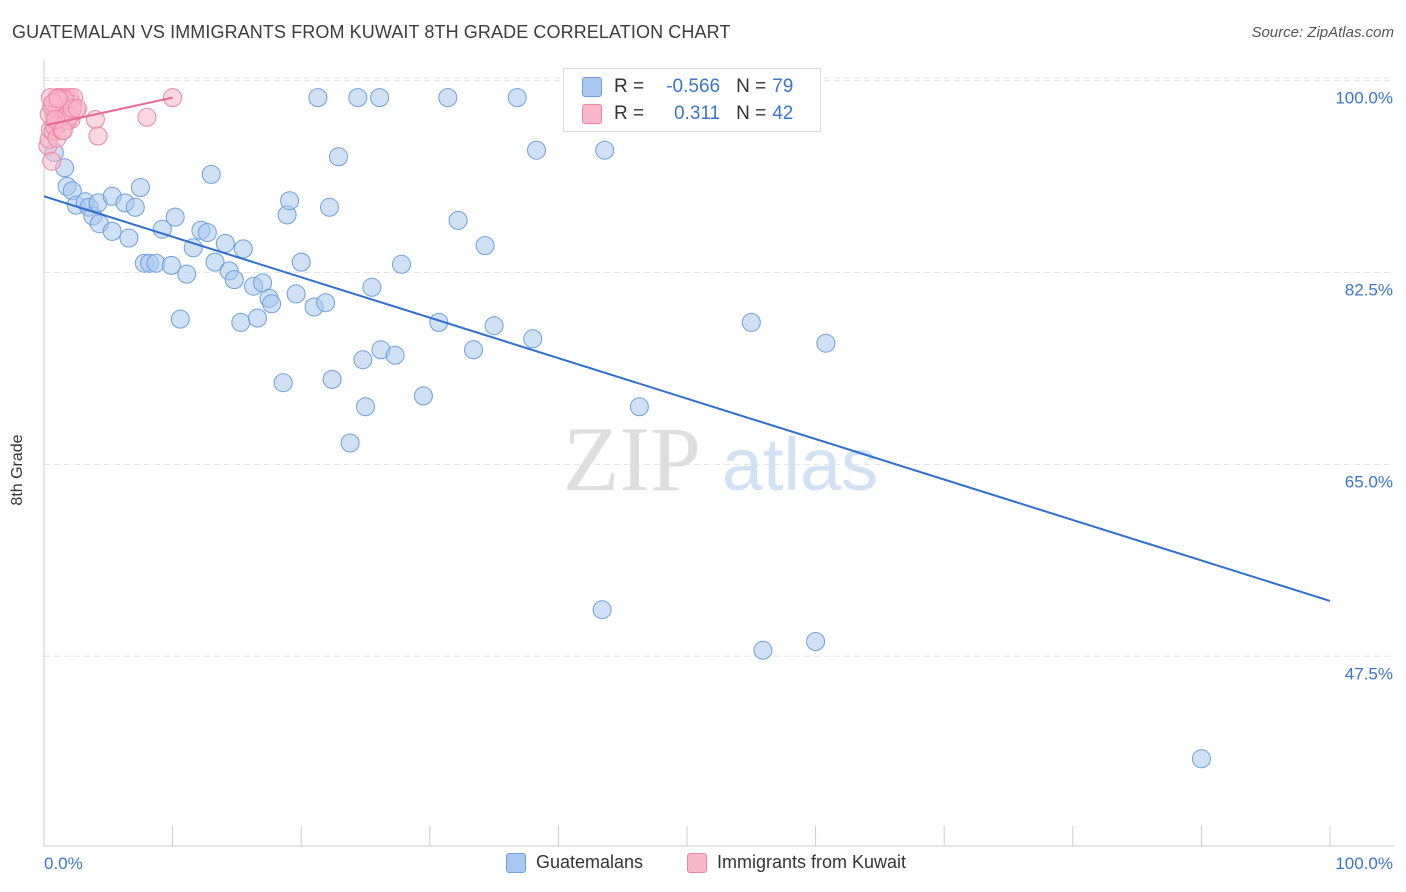  What do you see at coordinates (1369, 290) in the screenshot?
I see `y-tick-label-1: 82.5%` at bounding box center [1369, 290].